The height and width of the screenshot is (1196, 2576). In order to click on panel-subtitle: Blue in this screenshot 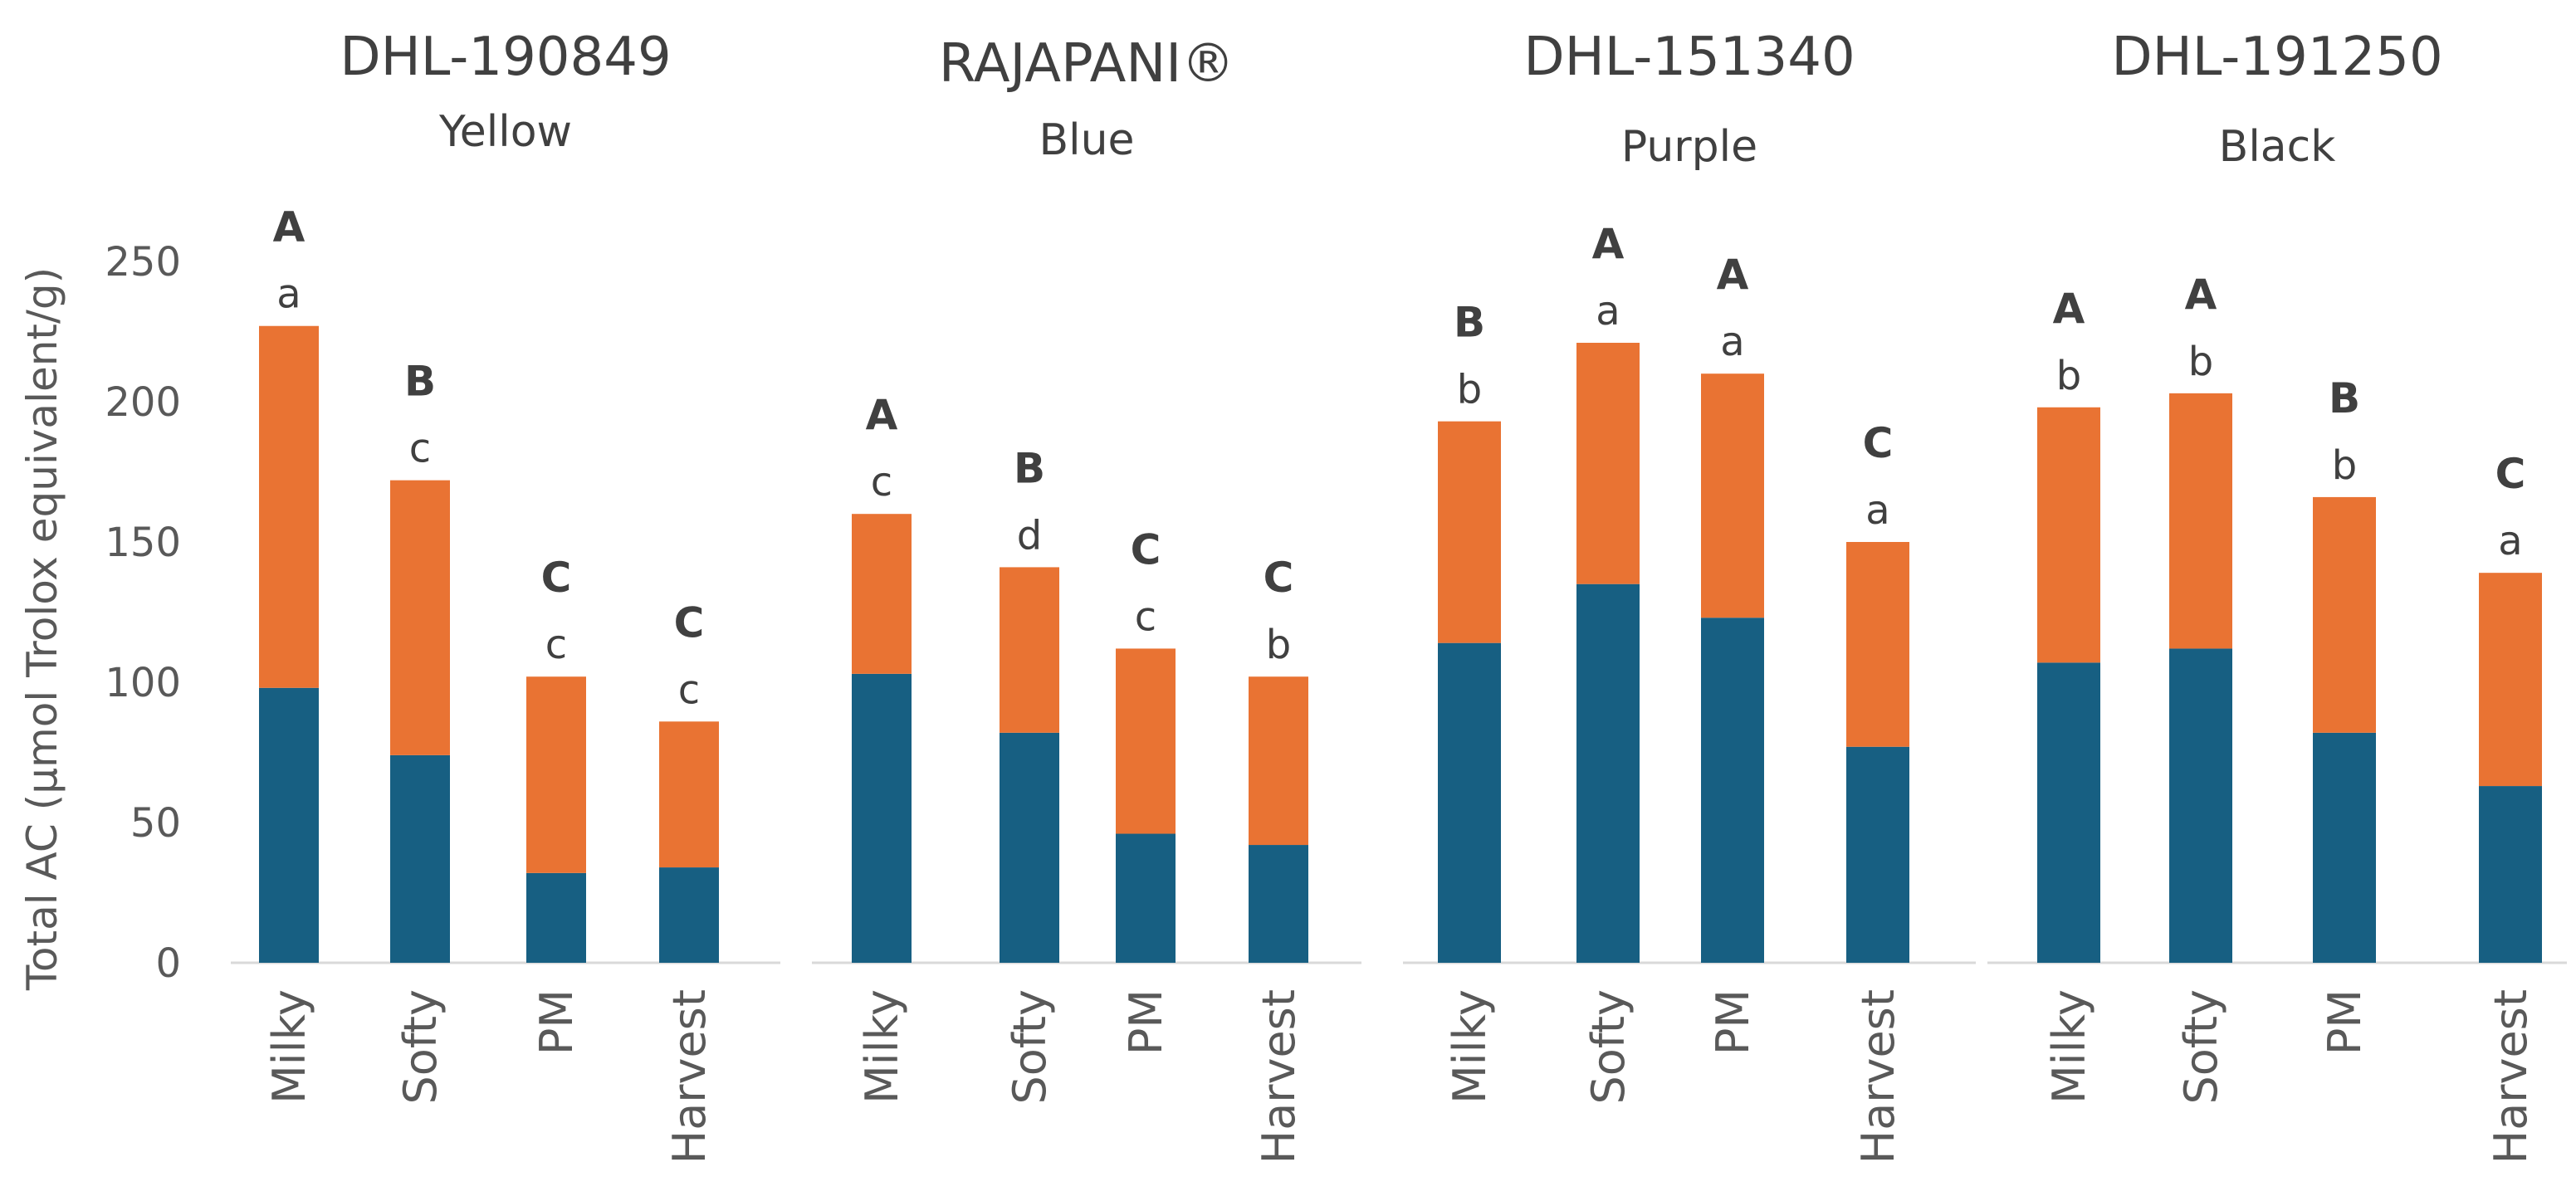, I will do `click(1086, 140)`.